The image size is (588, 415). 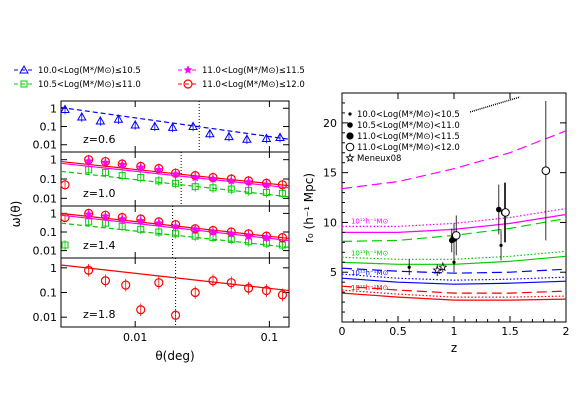 What do you see at coordinates (510, 331) in the screenshot?
I see `x-tick-label: 1.5` at bounding box center [510, 331].